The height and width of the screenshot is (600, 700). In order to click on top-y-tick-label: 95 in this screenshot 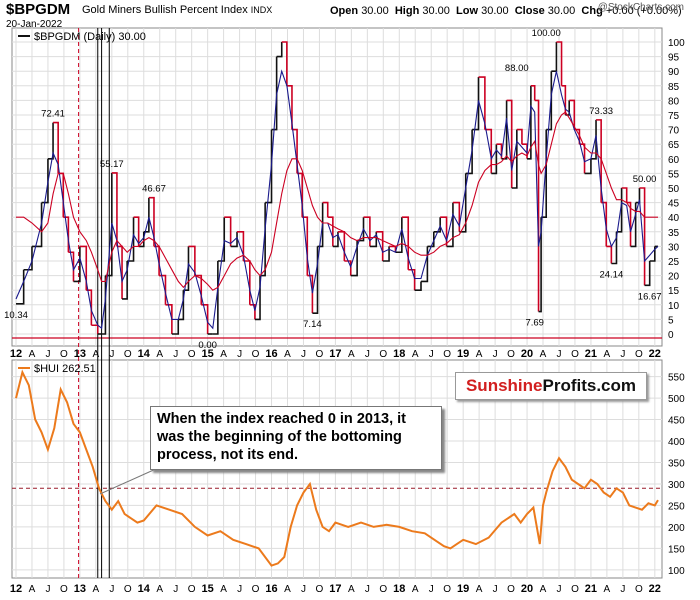, I will do `click(674, 58)`.